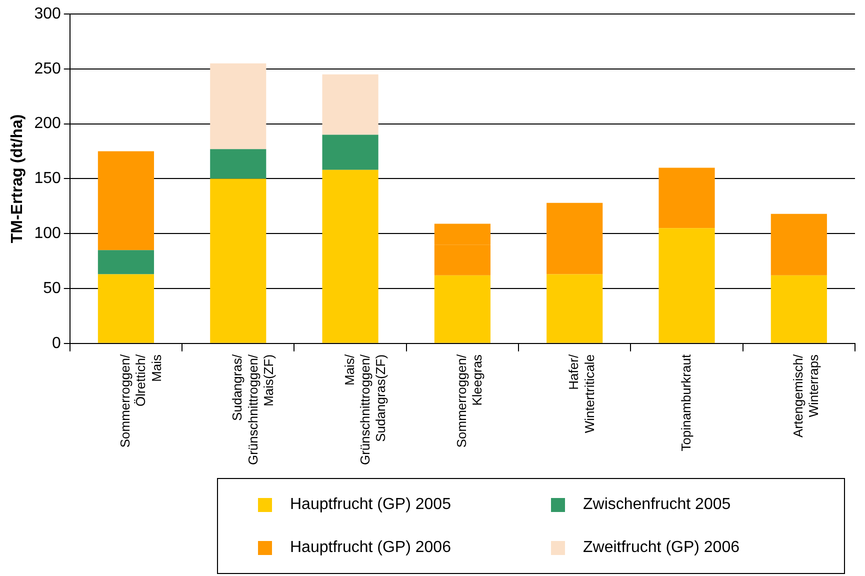 Image resolution: width=865 pixels, height=576 pixels. I want to click on x-tick-label: Artengemisch/ Winterraps, so click(806, 396).